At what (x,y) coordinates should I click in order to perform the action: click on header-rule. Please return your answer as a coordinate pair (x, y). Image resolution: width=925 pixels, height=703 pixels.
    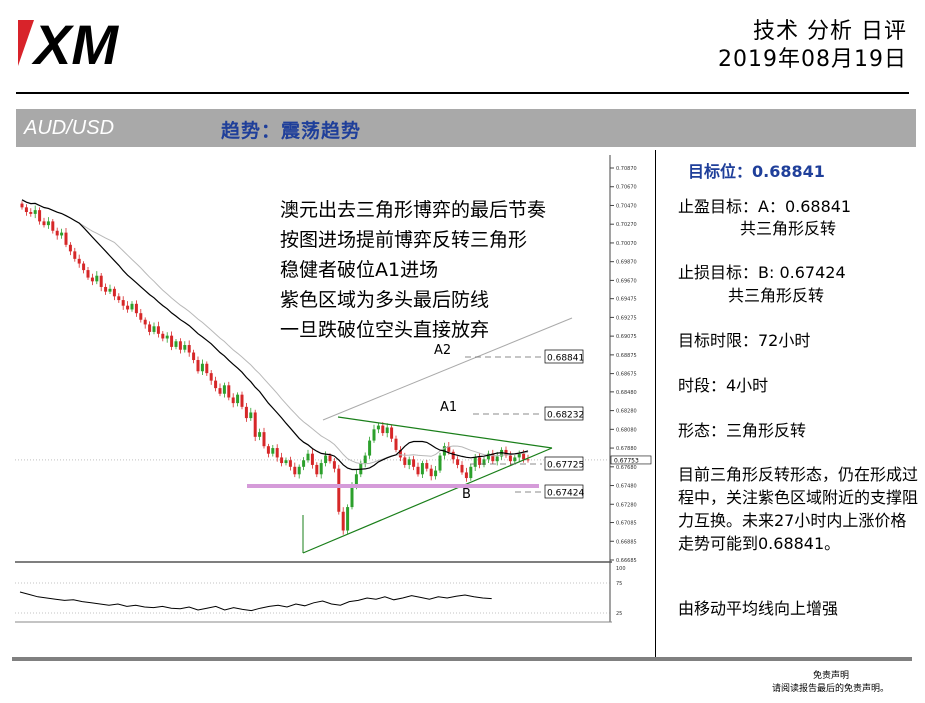
    Looking at the image, I should click on (462, 93).